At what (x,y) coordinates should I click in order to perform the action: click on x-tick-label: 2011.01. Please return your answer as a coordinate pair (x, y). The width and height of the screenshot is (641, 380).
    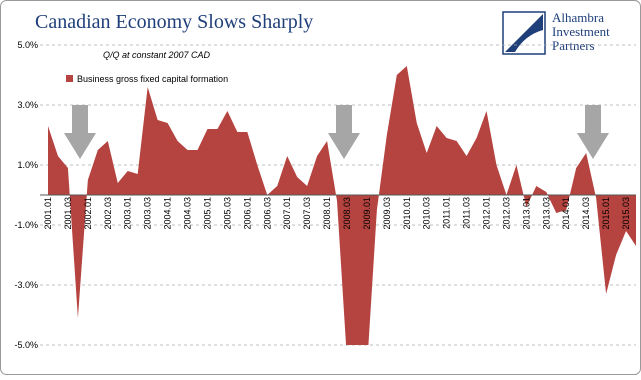
    Looking at the image, I should click on (447, 213).